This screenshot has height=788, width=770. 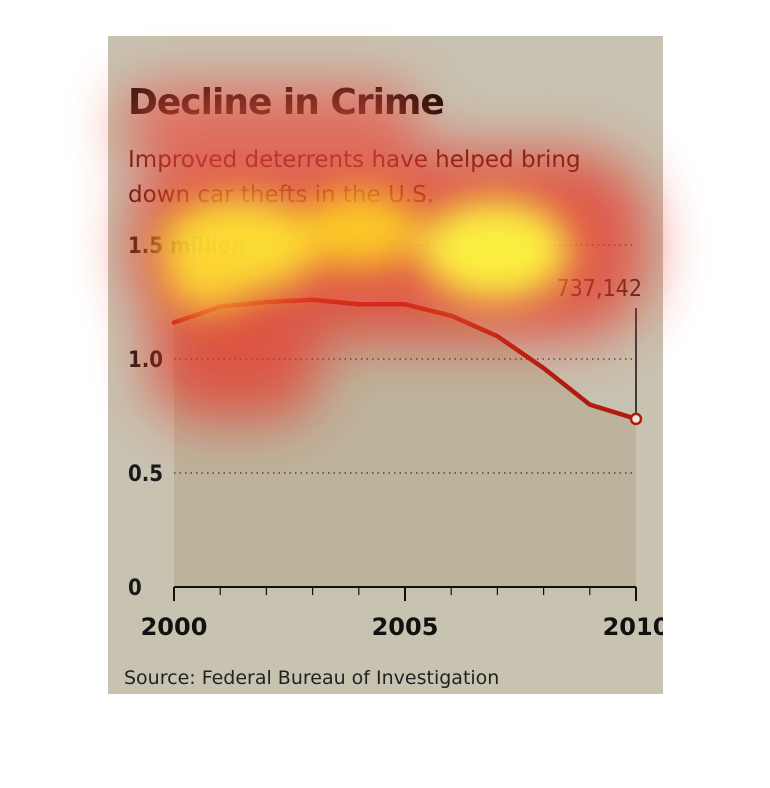 I want to click on y-tick-label: 1.5 million, so click(x=186, y=246).